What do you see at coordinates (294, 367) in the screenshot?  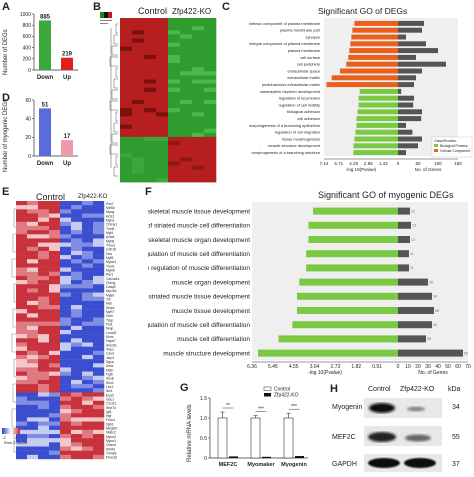 I see `chart-f-left-tick-label: 4.55` at bounding box center [294, 367].